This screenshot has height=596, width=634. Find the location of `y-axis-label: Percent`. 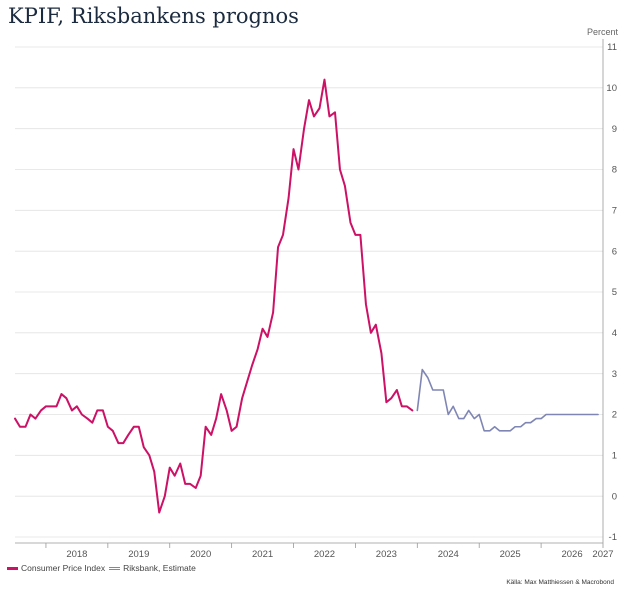

y-axis-label: Percent is located at coordinates (603, 32).